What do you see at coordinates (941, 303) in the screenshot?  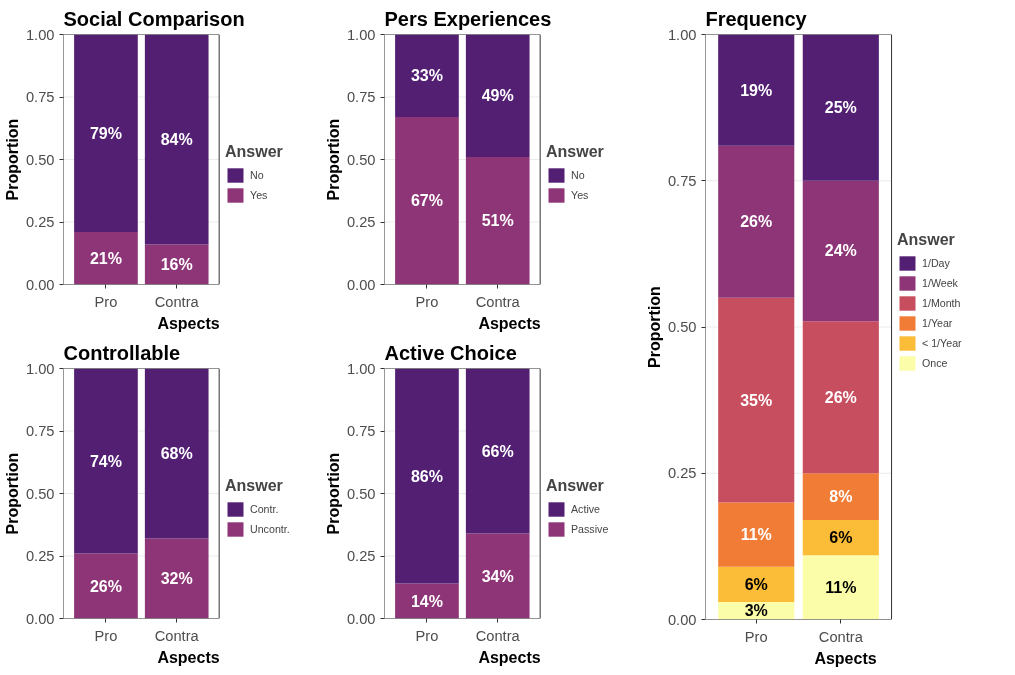 I see `legend-label: 1/Month` at bounding box center [941, 303].